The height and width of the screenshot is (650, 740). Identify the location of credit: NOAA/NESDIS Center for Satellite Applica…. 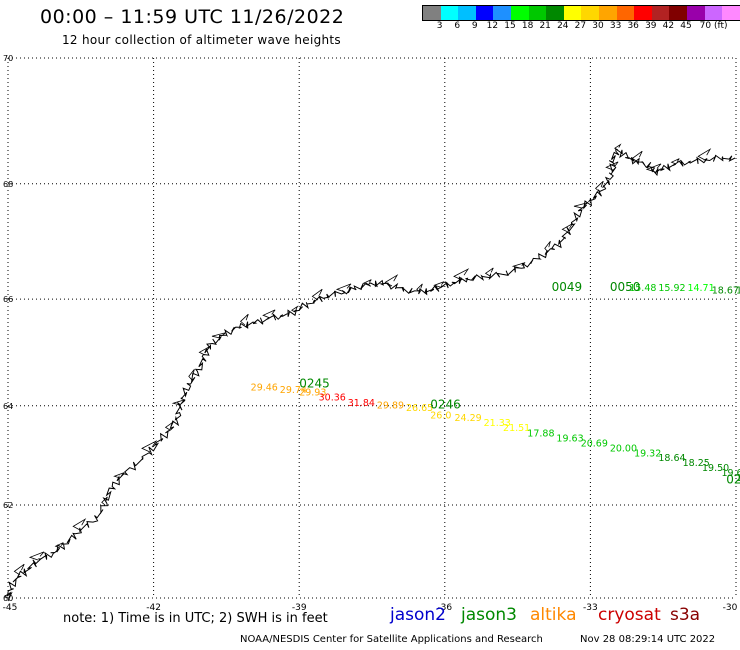
(391, 639).